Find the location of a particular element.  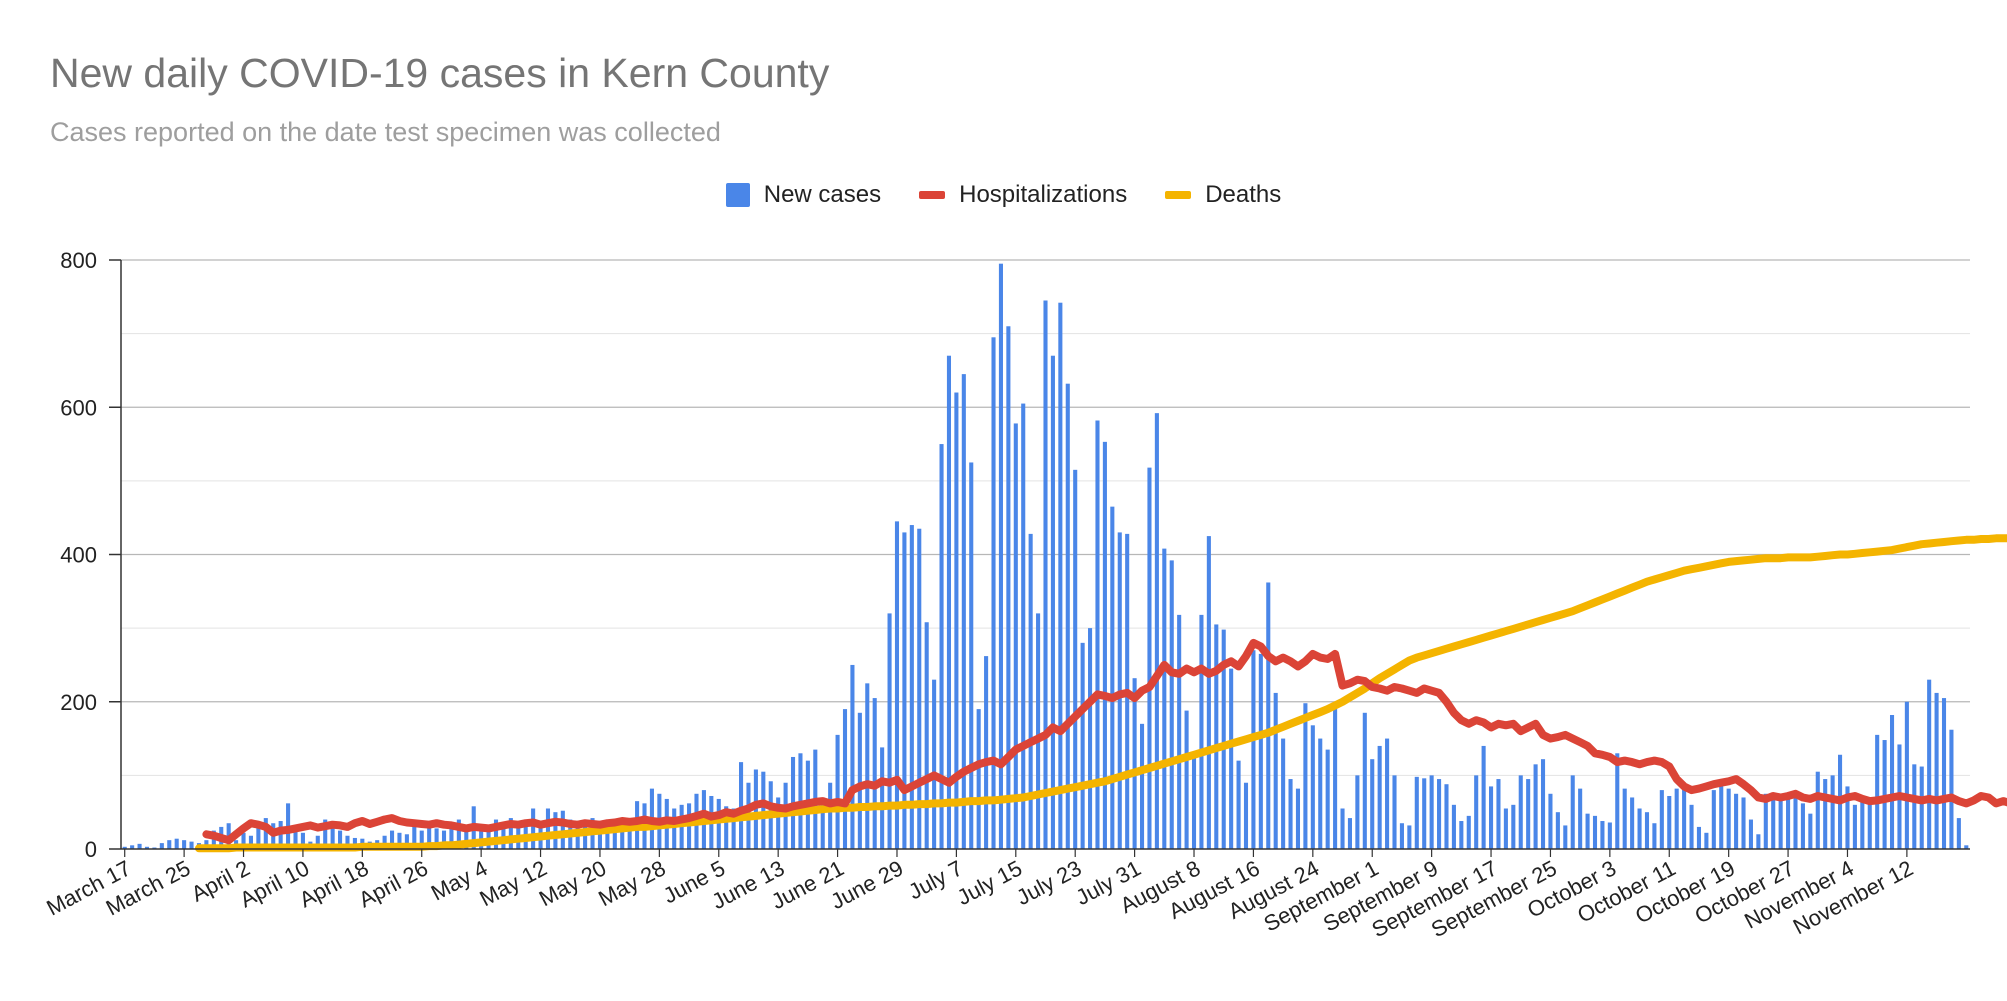

legend-item-new-cases: New cases is located at coordinates (803, 195).